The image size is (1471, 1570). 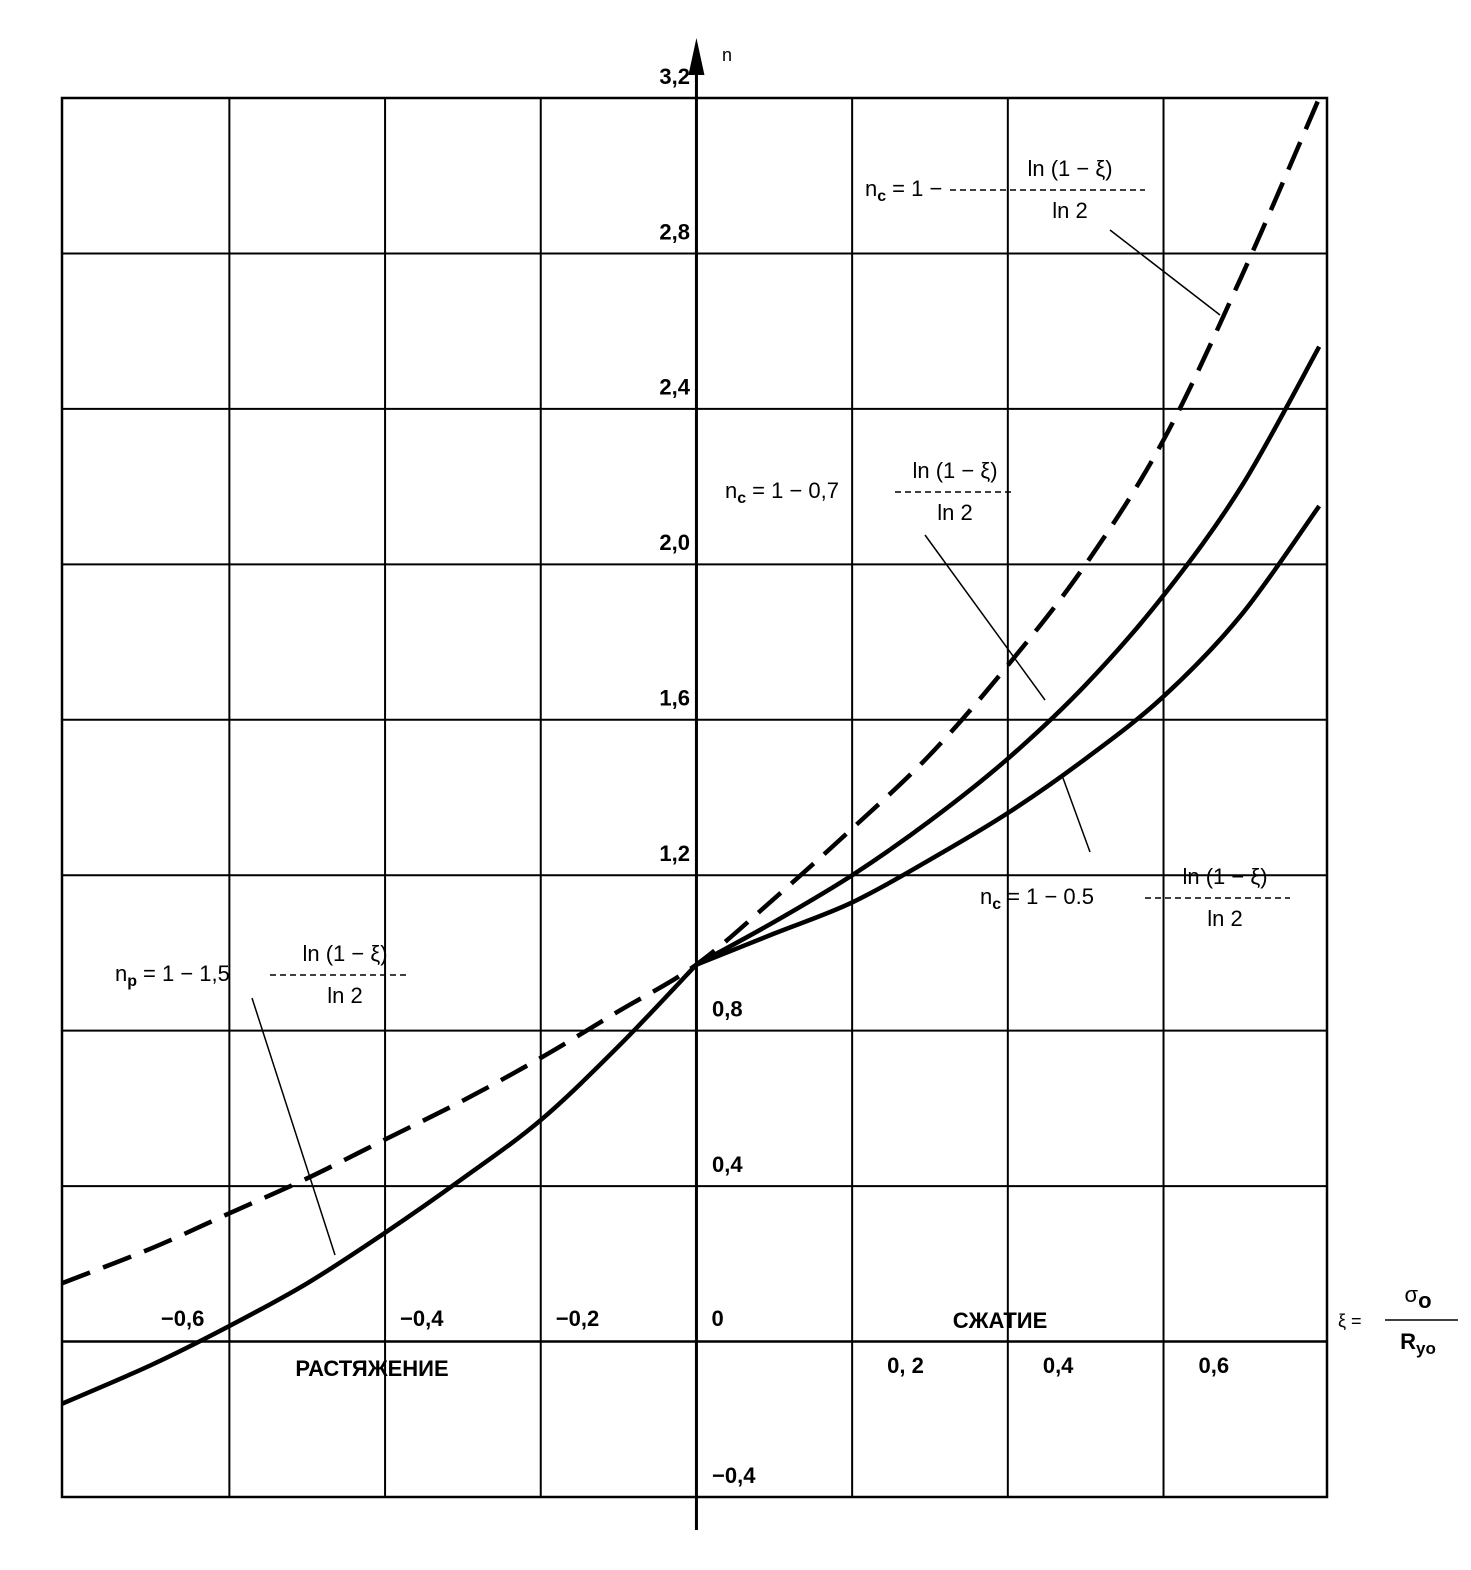 What do you see at coordinates (577, 1318) in the screenshot?
I see `x-tick-label: −0,2` at bounding box center [577, 1318].